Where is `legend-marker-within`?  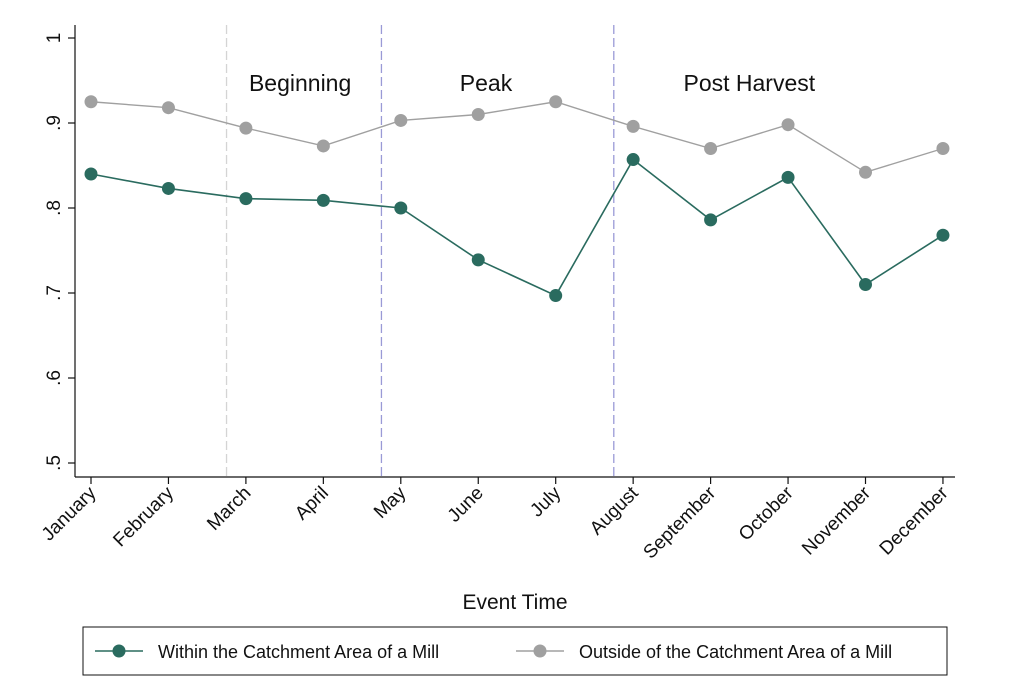 legend-marker-within is located at coordinates (119, 651).